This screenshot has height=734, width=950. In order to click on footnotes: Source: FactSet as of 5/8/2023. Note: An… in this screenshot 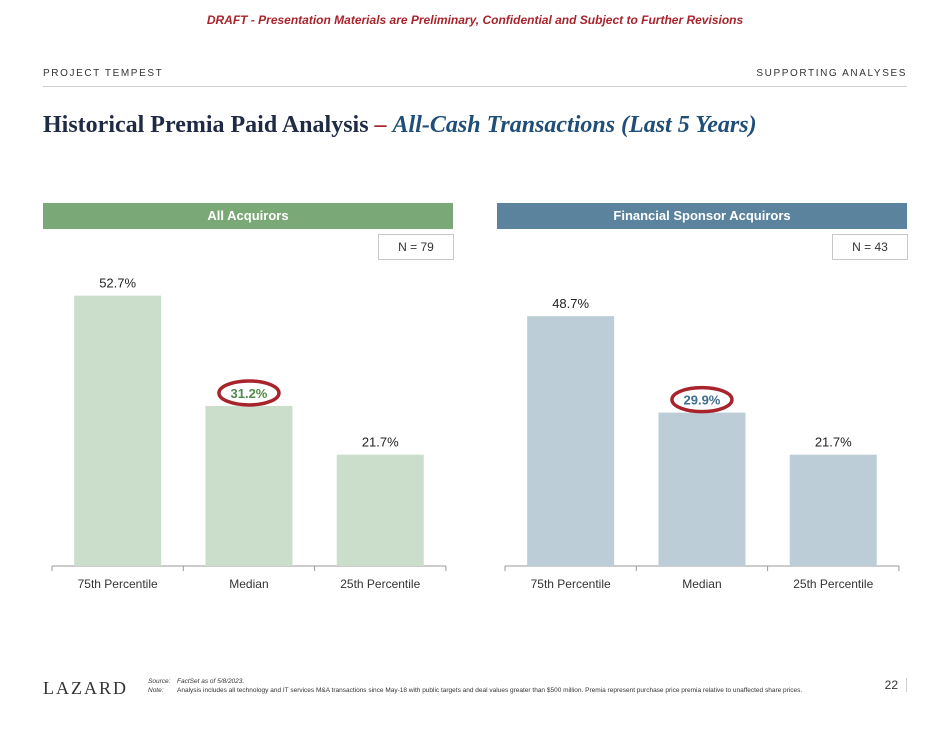, I will do `click(498, 686)`.